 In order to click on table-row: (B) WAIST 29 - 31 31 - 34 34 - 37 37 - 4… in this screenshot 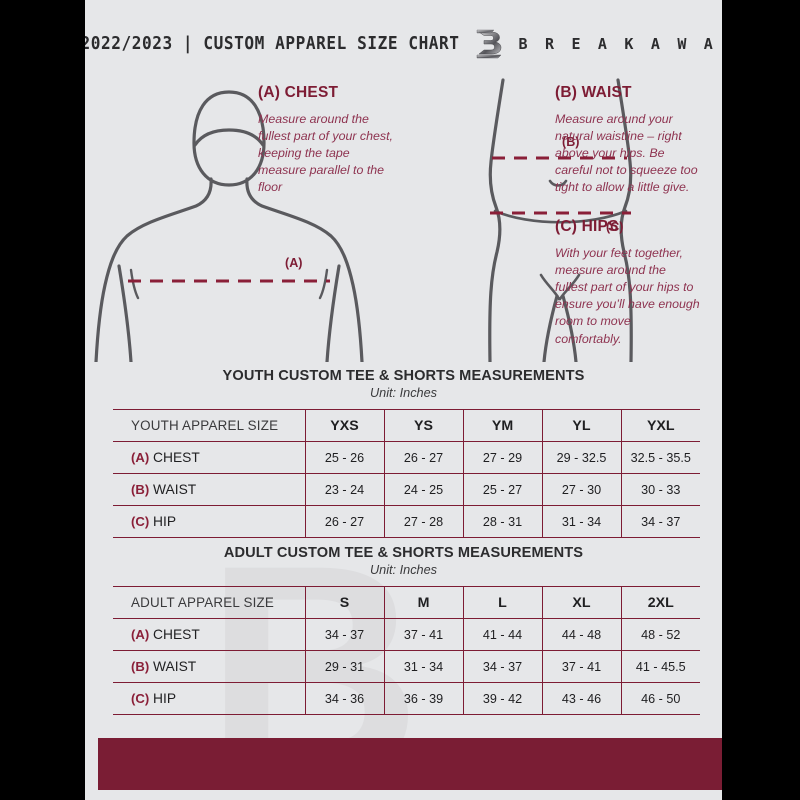, I will do `click(406, 666)`.